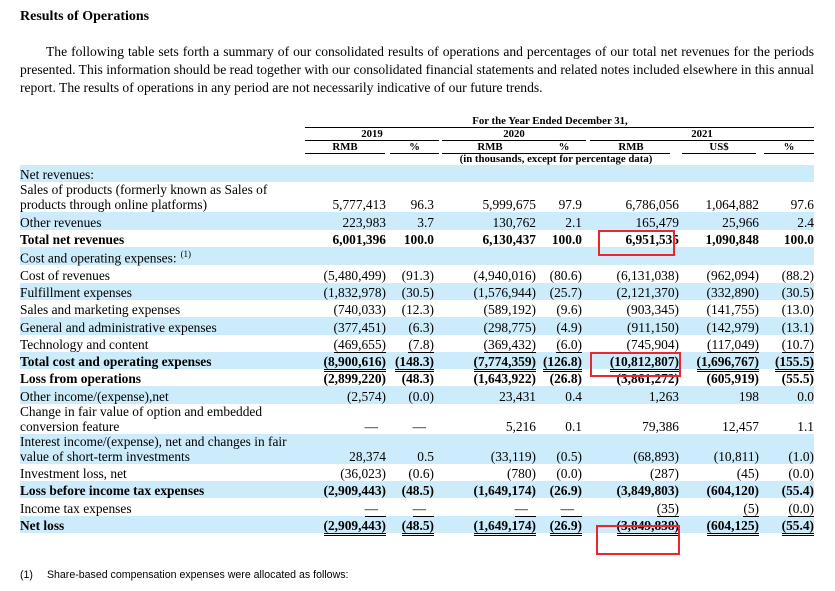  I want to click on cell-value-text: 5,777,413, so click(359, 205).